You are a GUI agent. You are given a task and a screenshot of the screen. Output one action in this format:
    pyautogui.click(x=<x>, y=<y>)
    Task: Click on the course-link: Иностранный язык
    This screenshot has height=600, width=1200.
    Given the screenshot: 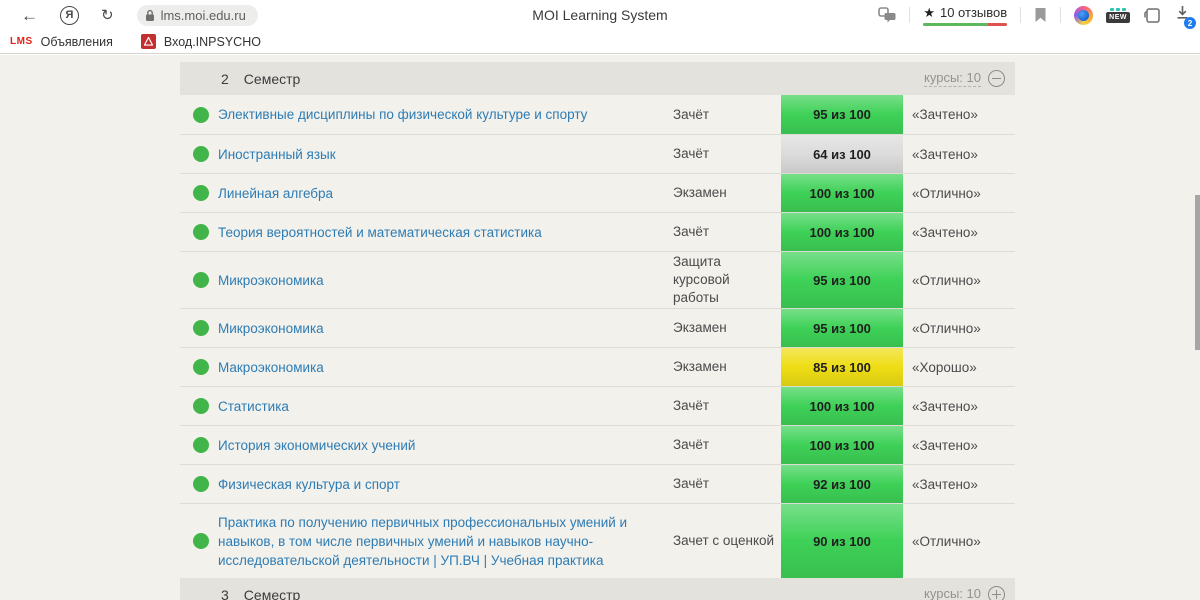 What is the action you would take?
    pyautogui.click(x=277, y=154)
    